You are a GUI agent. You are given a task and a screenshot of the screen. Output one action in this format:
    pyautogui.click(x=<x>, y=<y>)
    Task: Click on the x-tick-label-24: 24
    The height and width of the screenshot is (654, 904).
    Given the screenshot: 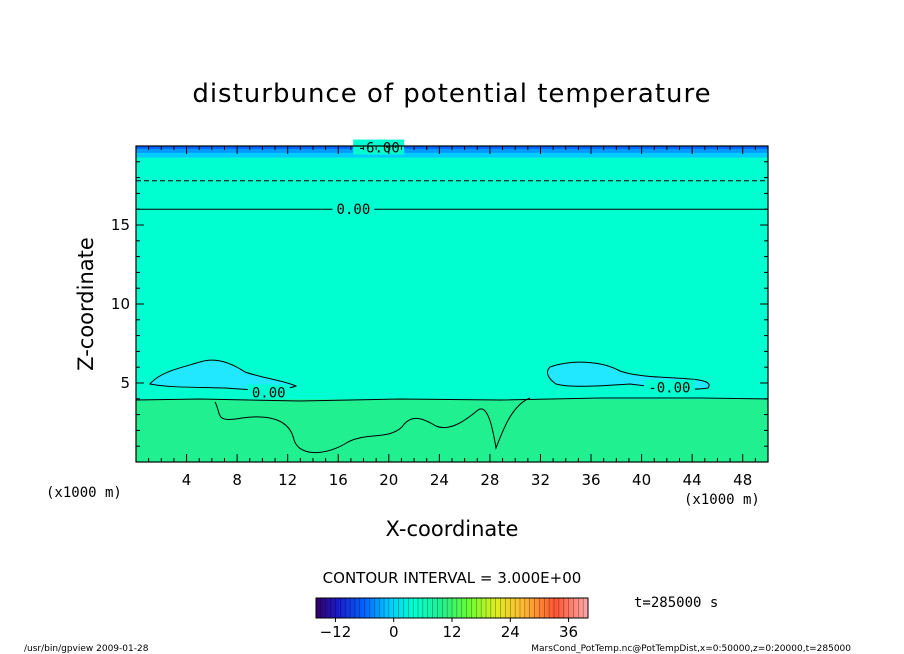 What is the action you would take?
    pyautogui.click(x=439, y=480)
    